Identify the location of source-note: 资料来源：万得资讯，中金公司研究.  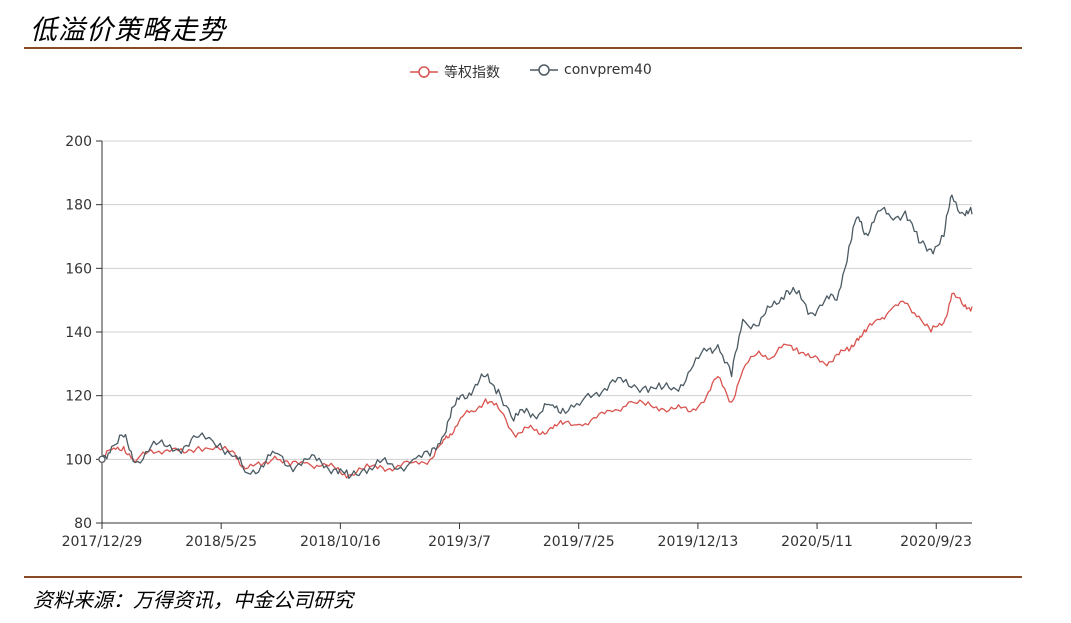
(193, 600).